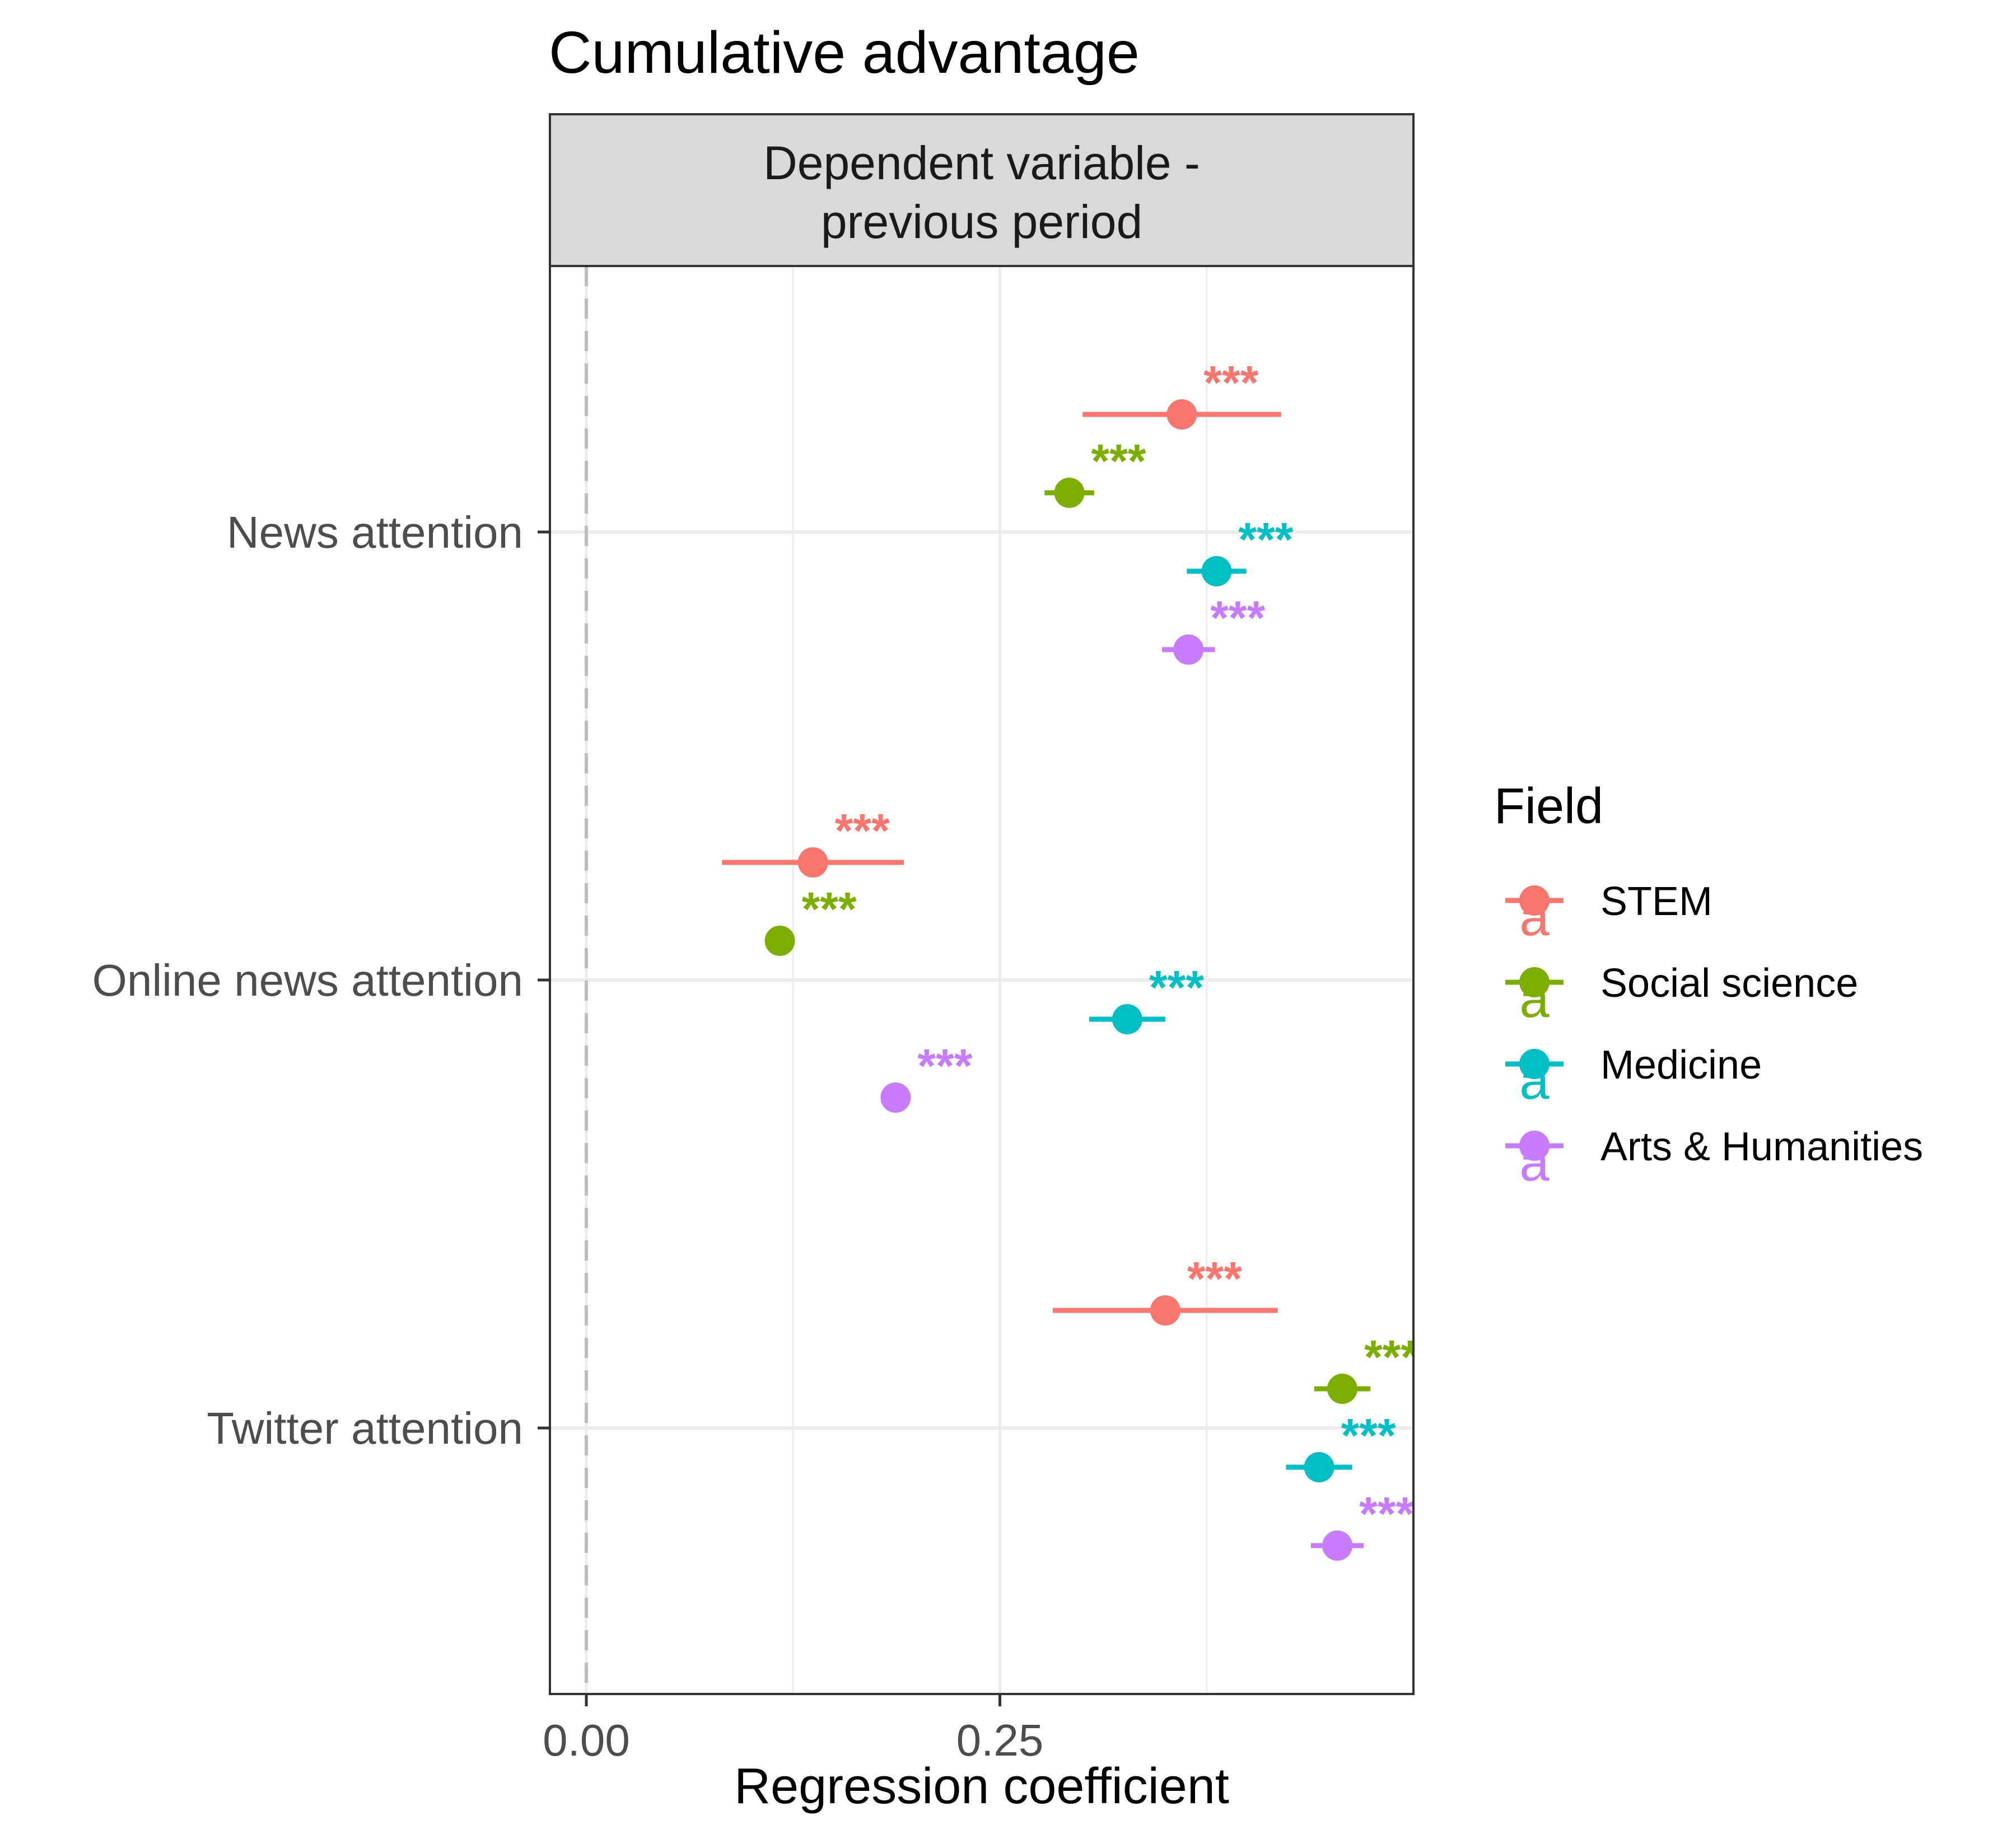 Image resolution: width=2016 pixels, height=1848 pixels. I want to click on legend-title: Field, so click(1549, 806).